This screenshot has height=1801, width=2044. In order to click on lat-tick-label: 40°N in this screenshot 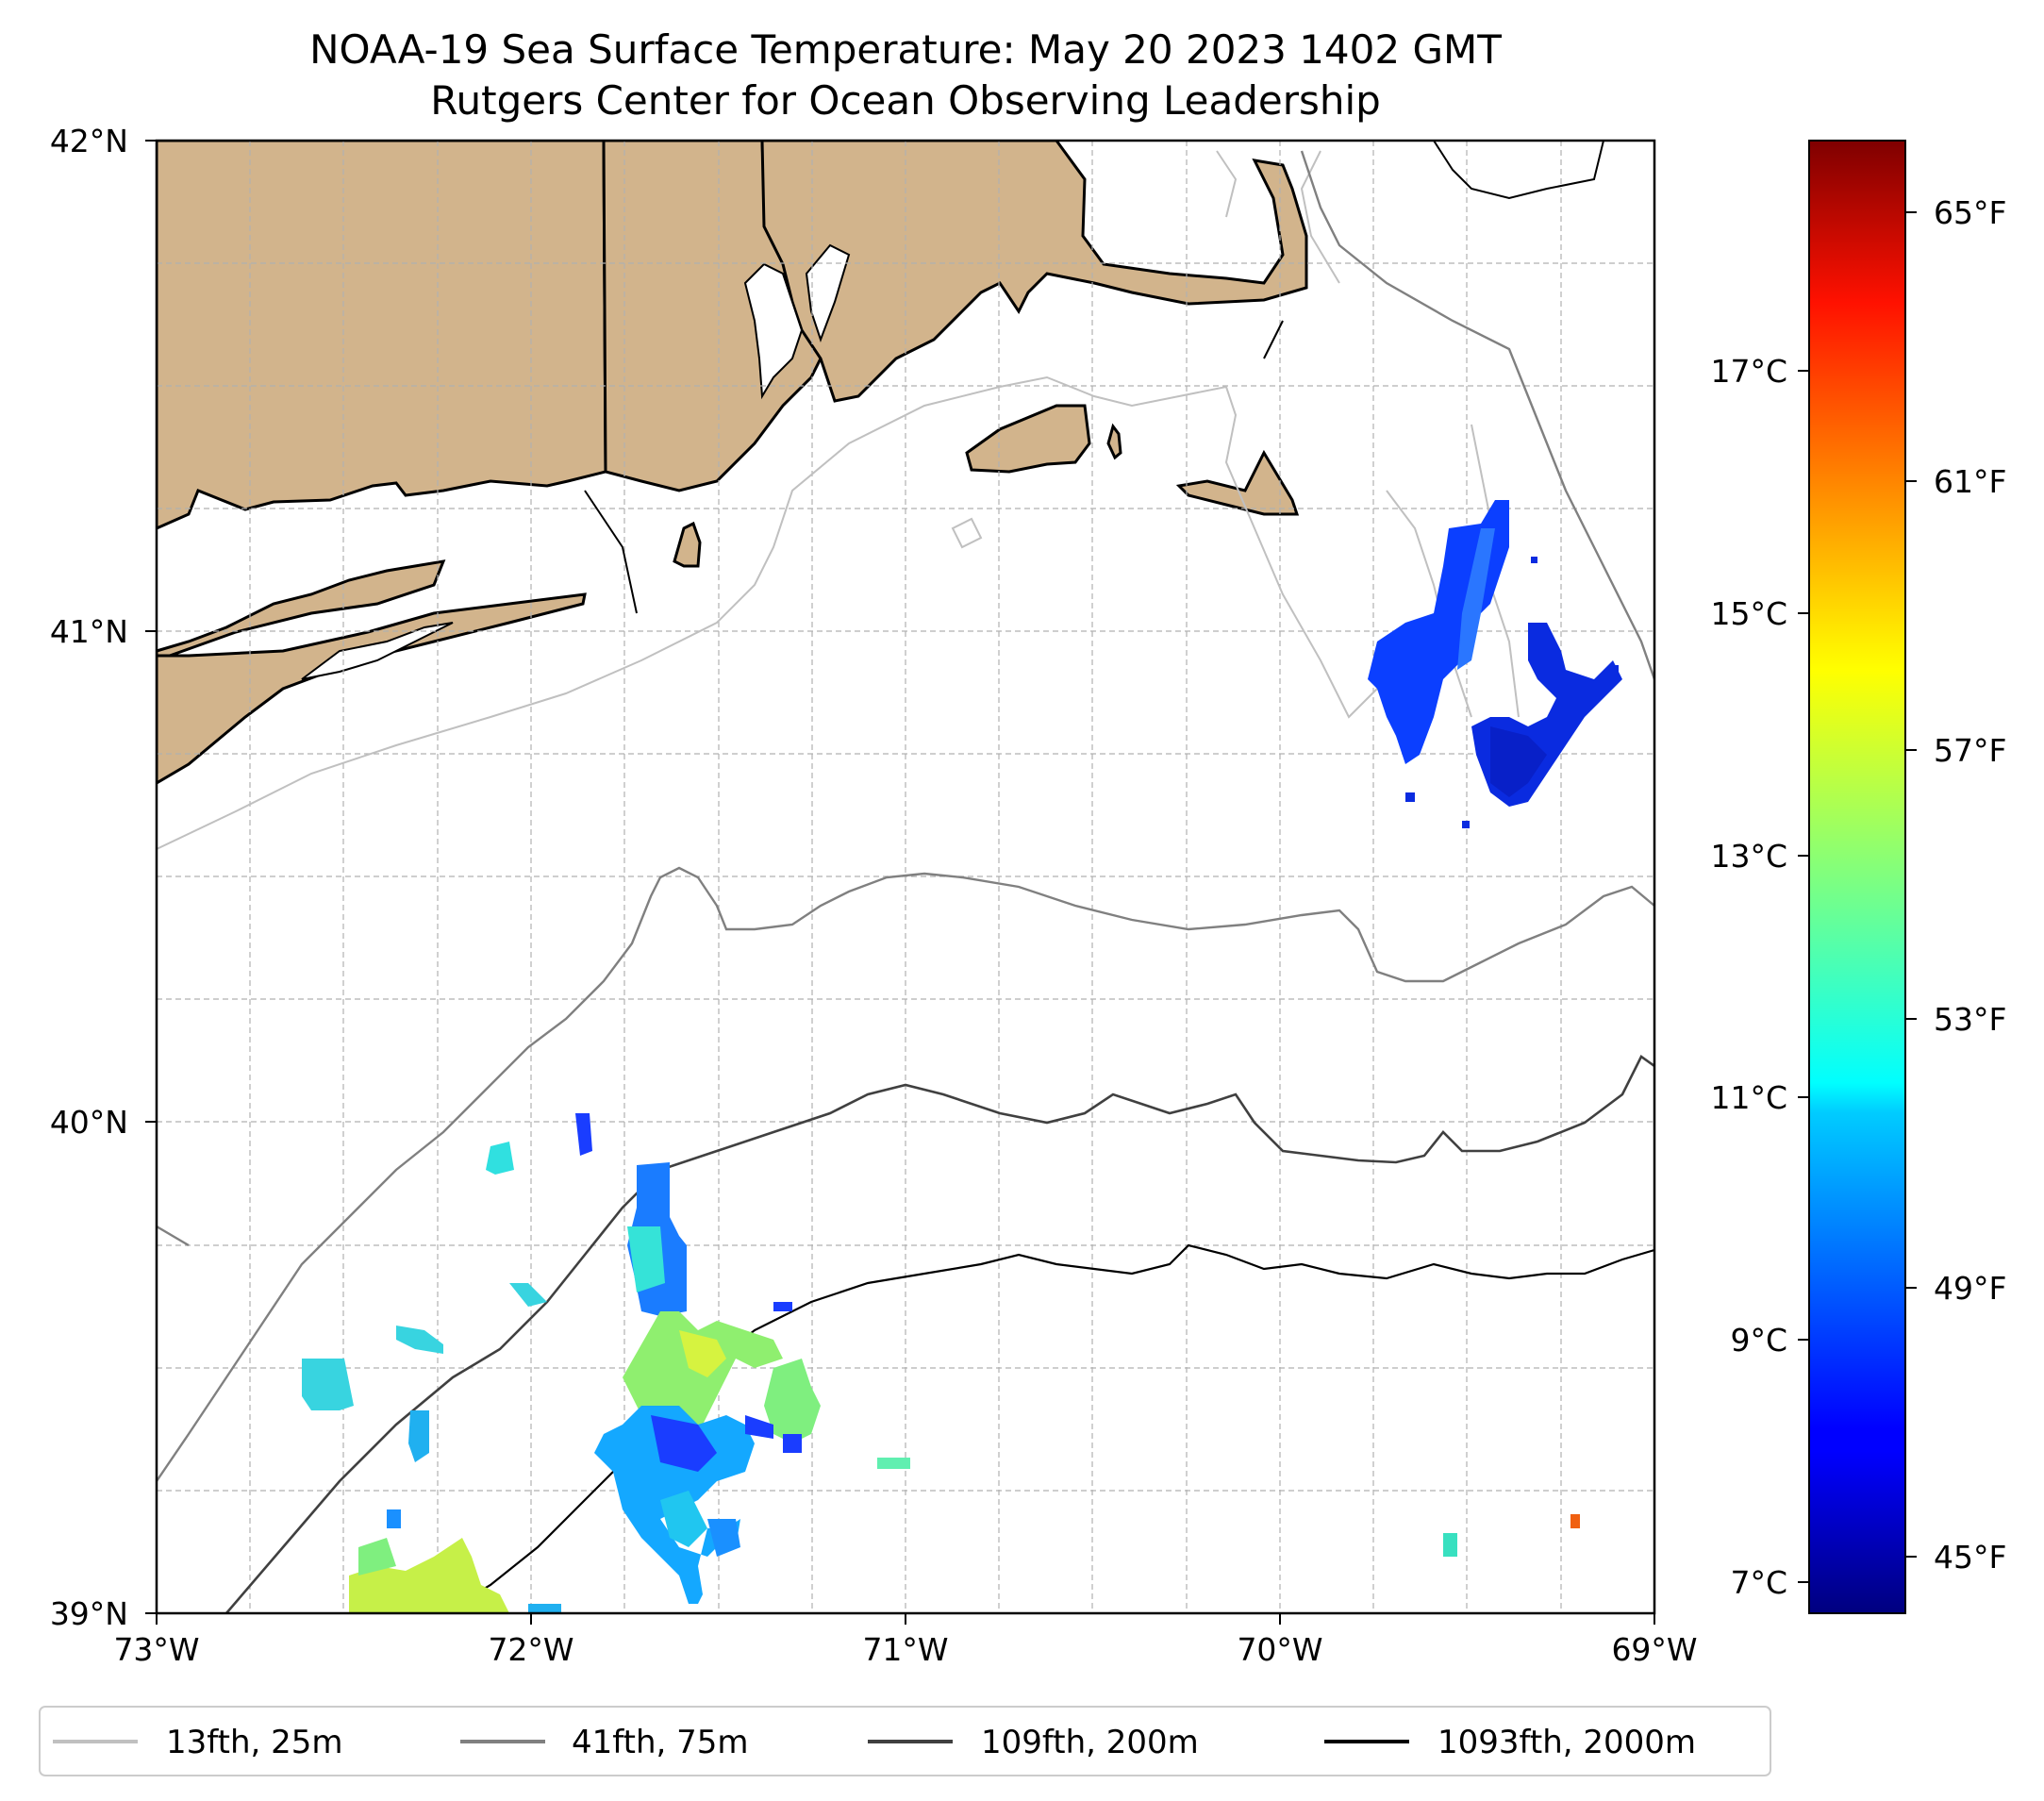, I will do `click(89, 1122)`.